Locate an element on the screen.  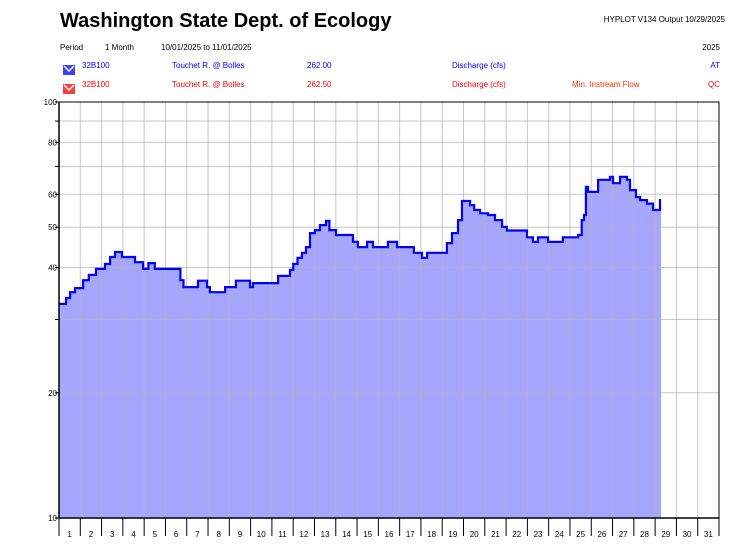
x-tick-label: 26 is located at coordinates (601, 534).